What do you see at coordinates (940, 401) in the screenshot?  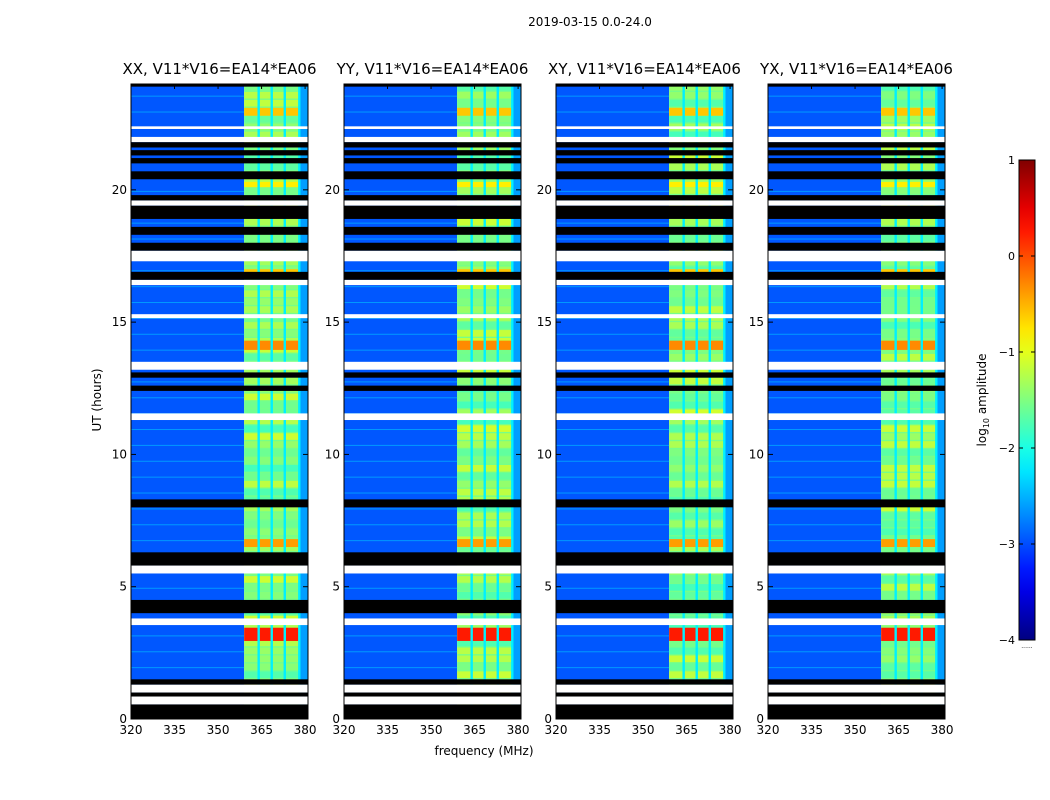 I see `upper-band` at bounding box center [940, 401].